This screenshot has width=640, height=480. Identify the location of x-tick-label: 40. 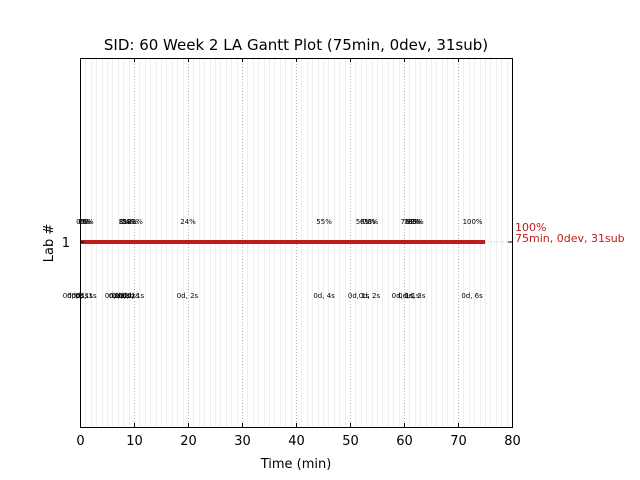
(296, 441).